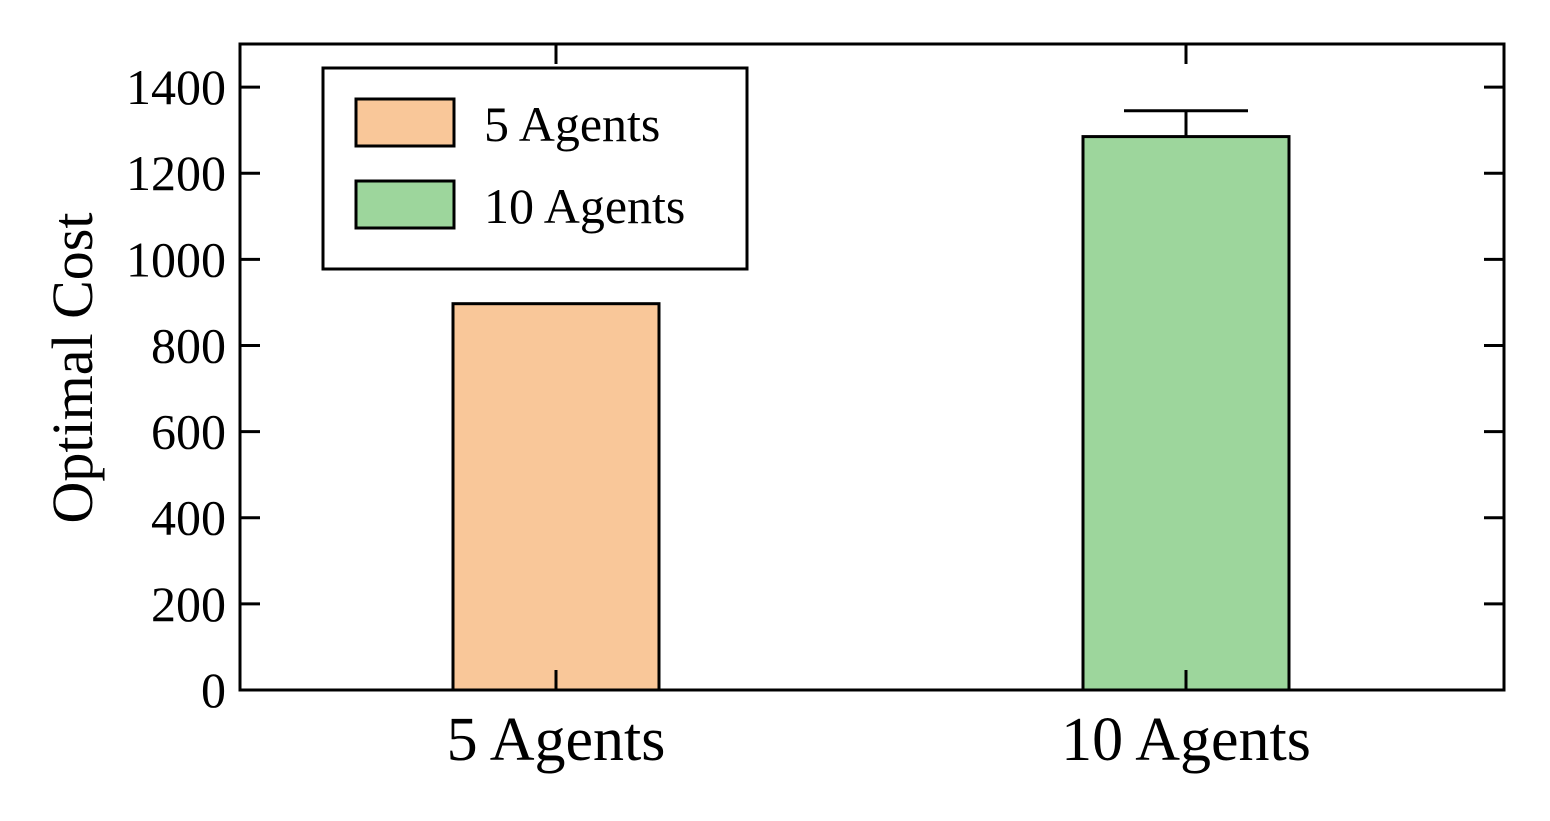 Image resolution: width=1550 pixels, height=821 pixels. What do you see at coordinates (188, 432) in the screenshot?
I see `y-tick-label: 600` at bounding box center [188, 432].